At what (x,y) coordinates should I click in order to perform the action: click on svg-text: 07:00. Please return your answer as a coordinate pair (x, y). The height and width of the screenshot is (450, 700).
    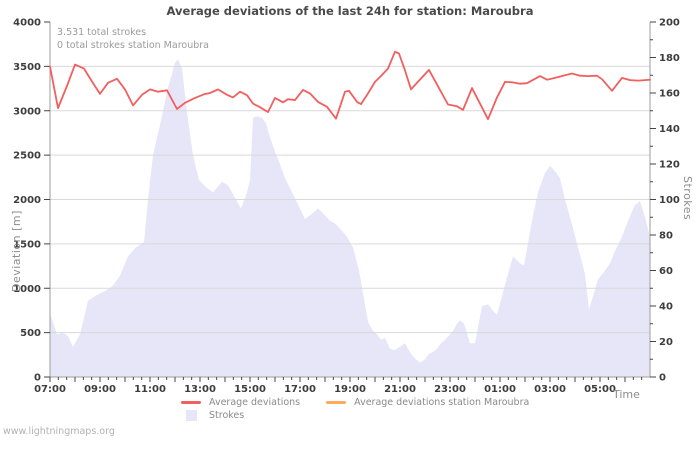
    Looking at the image, I should click on (50, 389).